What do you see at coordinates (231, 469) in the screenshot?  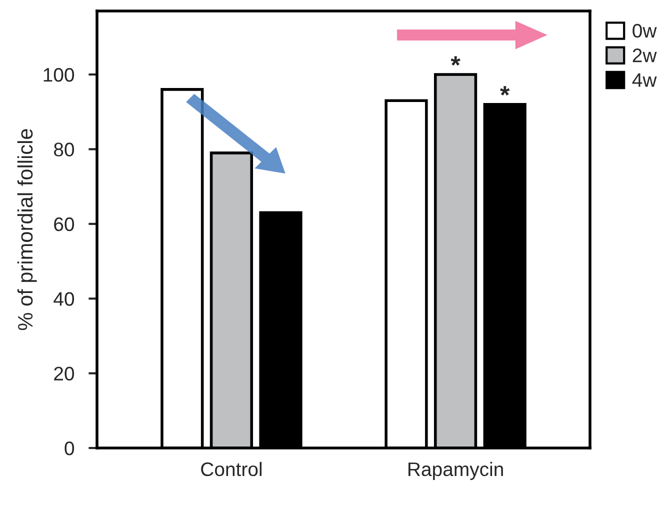 I see `x-tick-label: Control` at bounding box center [231, 469].